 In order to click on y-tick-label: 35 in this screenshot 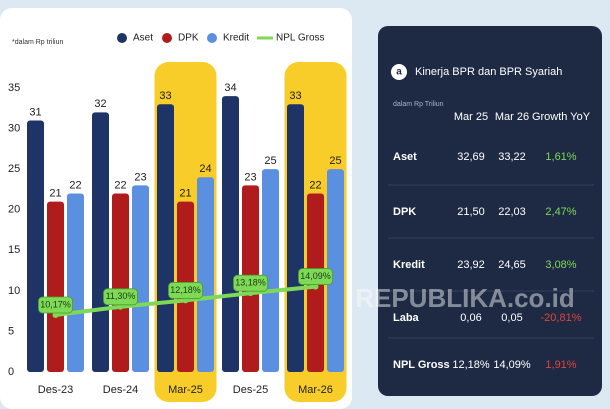, I will do `click(14, 88)`.